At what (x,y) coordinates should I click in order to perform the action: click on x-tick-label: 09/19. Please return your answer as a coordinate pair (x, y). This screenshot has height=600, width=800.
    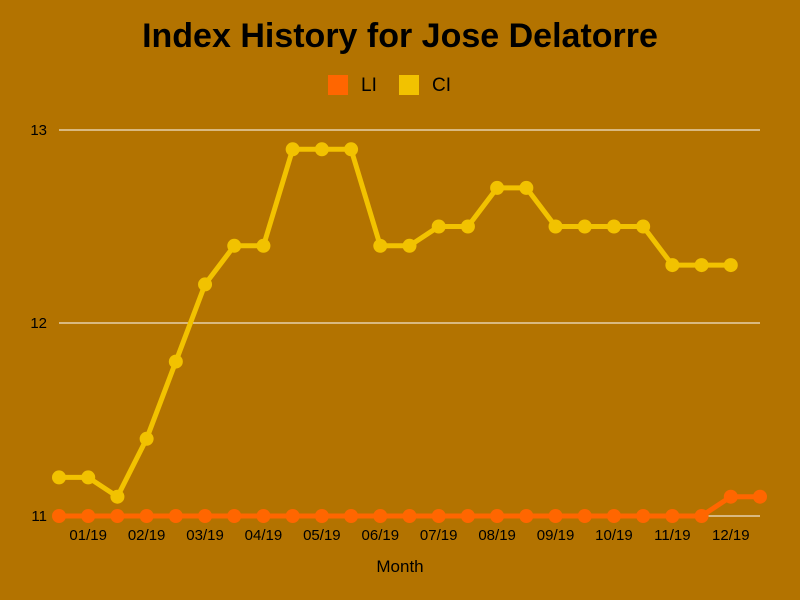
    Looking at the image, I should click on (556, 535).